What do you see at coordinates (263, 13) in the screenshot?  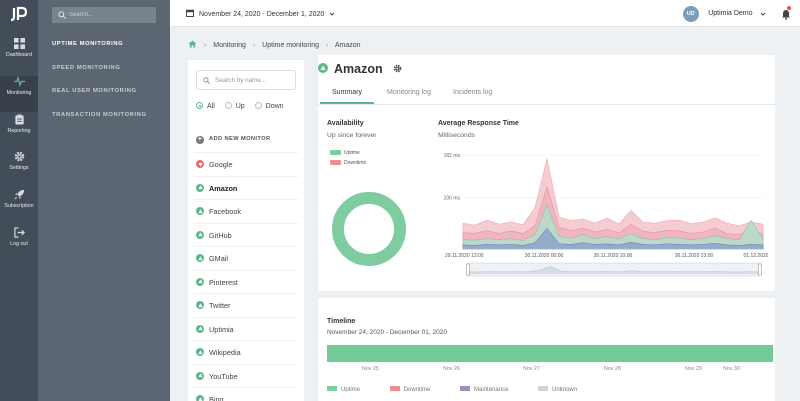 I see `date-range-picker: November 24, 2020 - December 1, 2020` at bounding box center [263, 13].